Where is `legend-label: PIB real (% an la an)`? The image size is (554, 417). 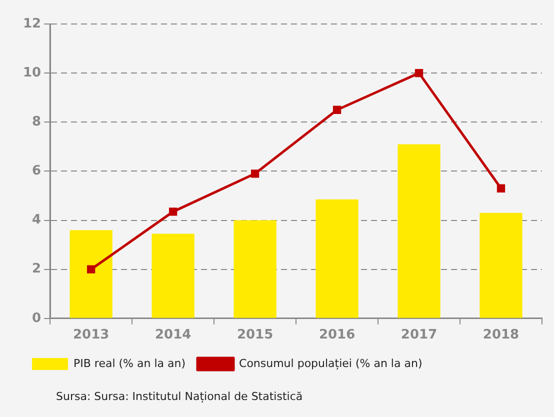 legend-label: PIB real (% an la an) is located at coordinates (130, 363).